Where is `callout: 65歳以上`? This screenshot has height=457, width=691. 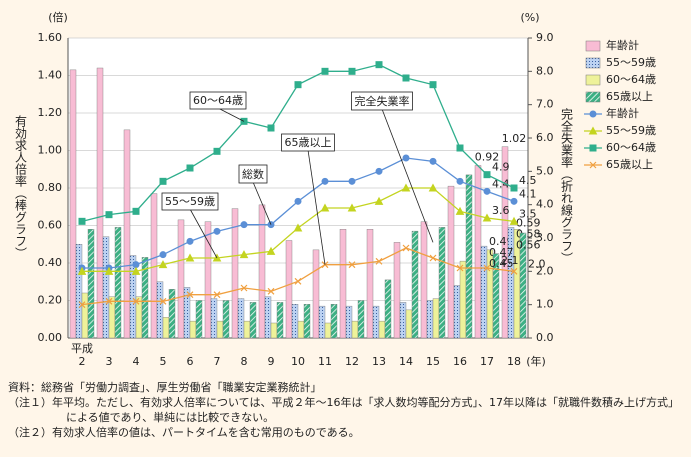
callout: 65歳以上 is located at coordinates (308, 142).